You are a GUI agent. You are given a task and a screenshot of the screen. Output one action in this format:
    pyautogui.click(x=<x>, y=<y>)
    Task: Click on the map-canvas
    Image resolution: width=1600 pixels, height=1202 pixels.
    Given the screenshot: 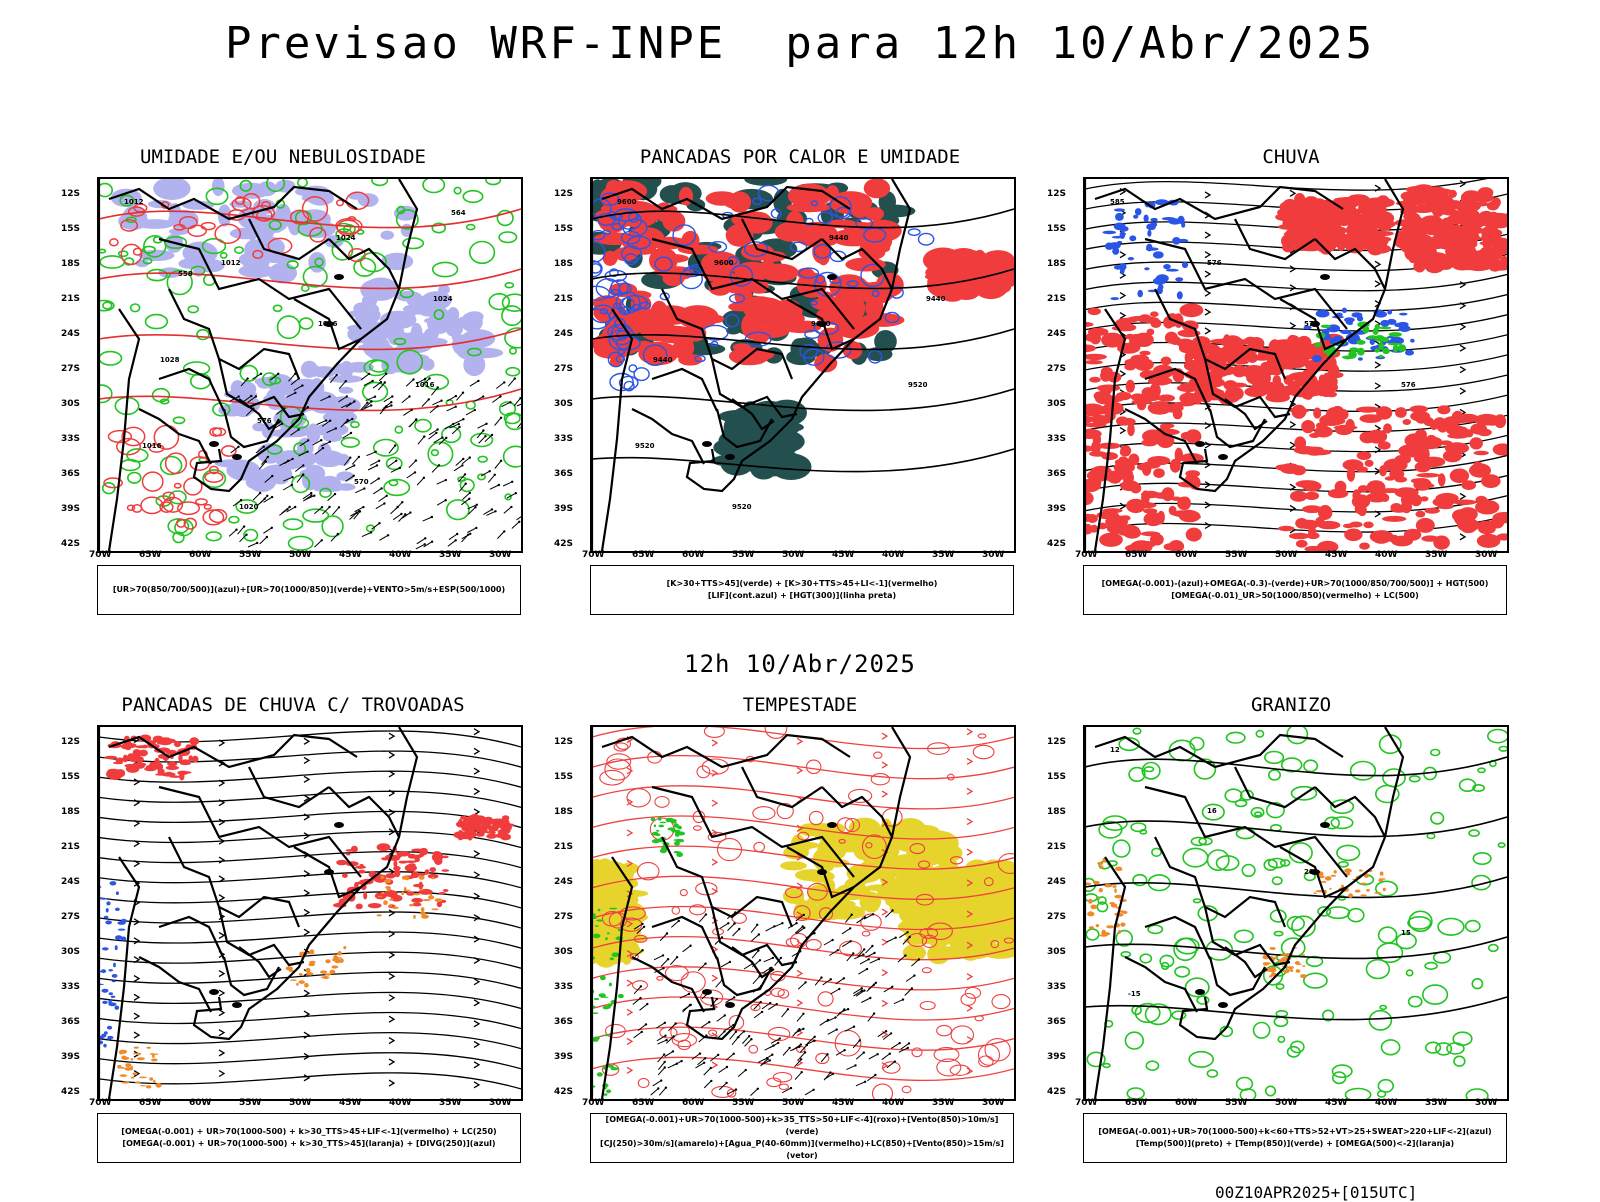 What is the action you would take?
    pyautogui.click(x=803, y=913)
    